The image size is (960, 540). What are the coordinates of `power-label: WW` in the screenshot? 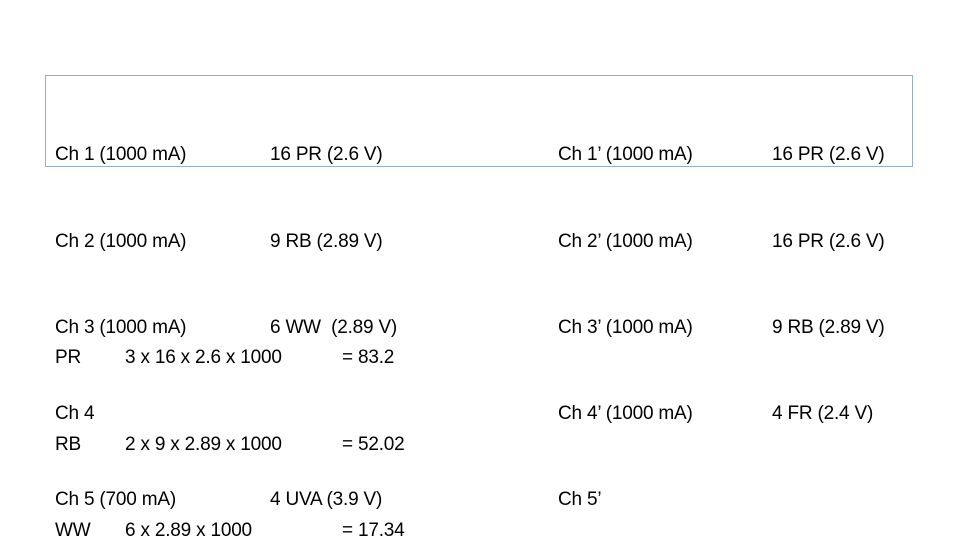 It's located at (73, 529).